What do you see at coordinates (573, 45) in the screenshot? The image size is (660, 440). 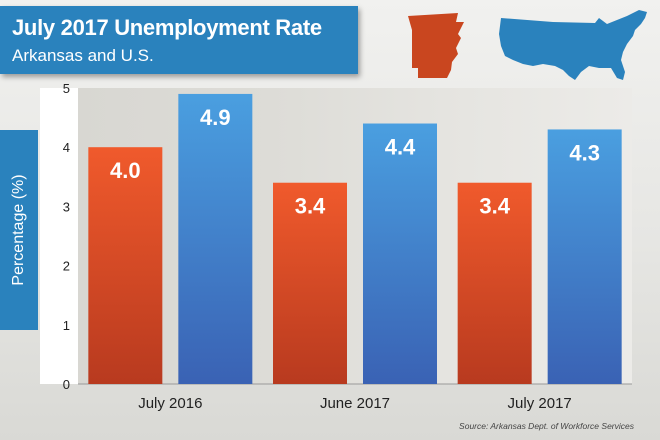 I see `us-map-icon` at bounding box center [573, 45].